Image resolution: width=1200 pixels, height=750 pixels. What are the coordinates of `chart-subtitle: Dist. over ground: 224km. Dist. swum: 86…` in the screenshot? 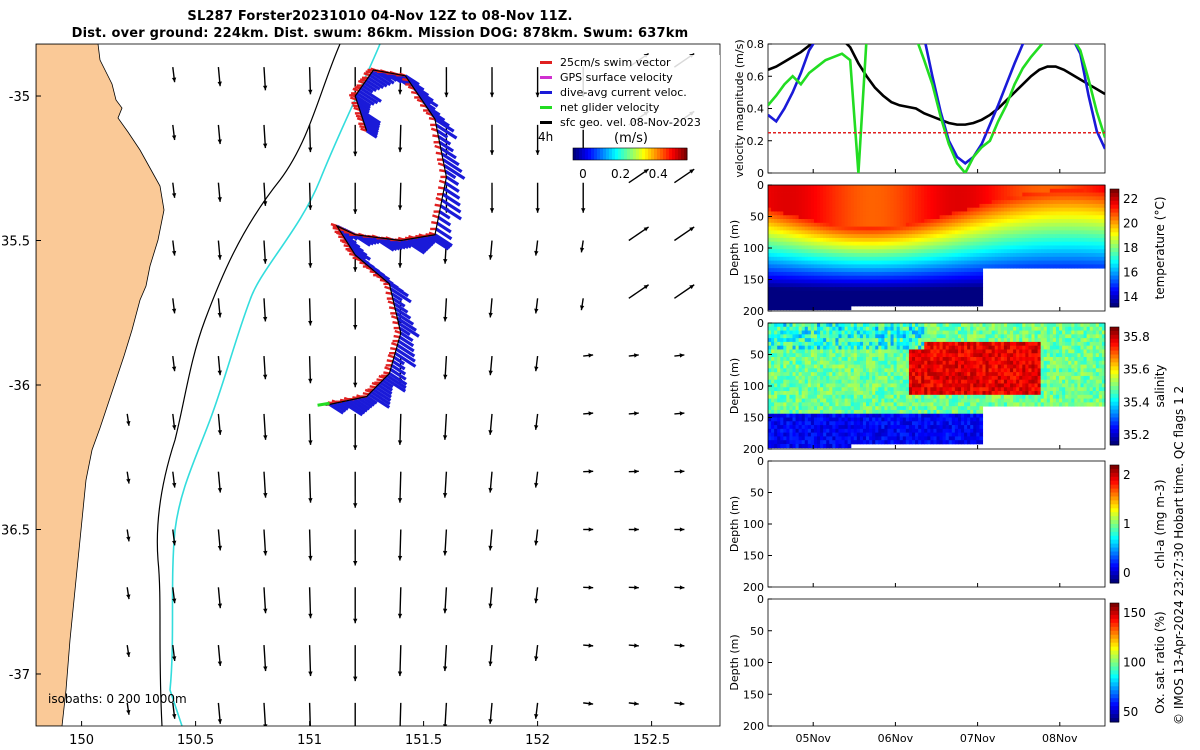 It's located at (380, 33).